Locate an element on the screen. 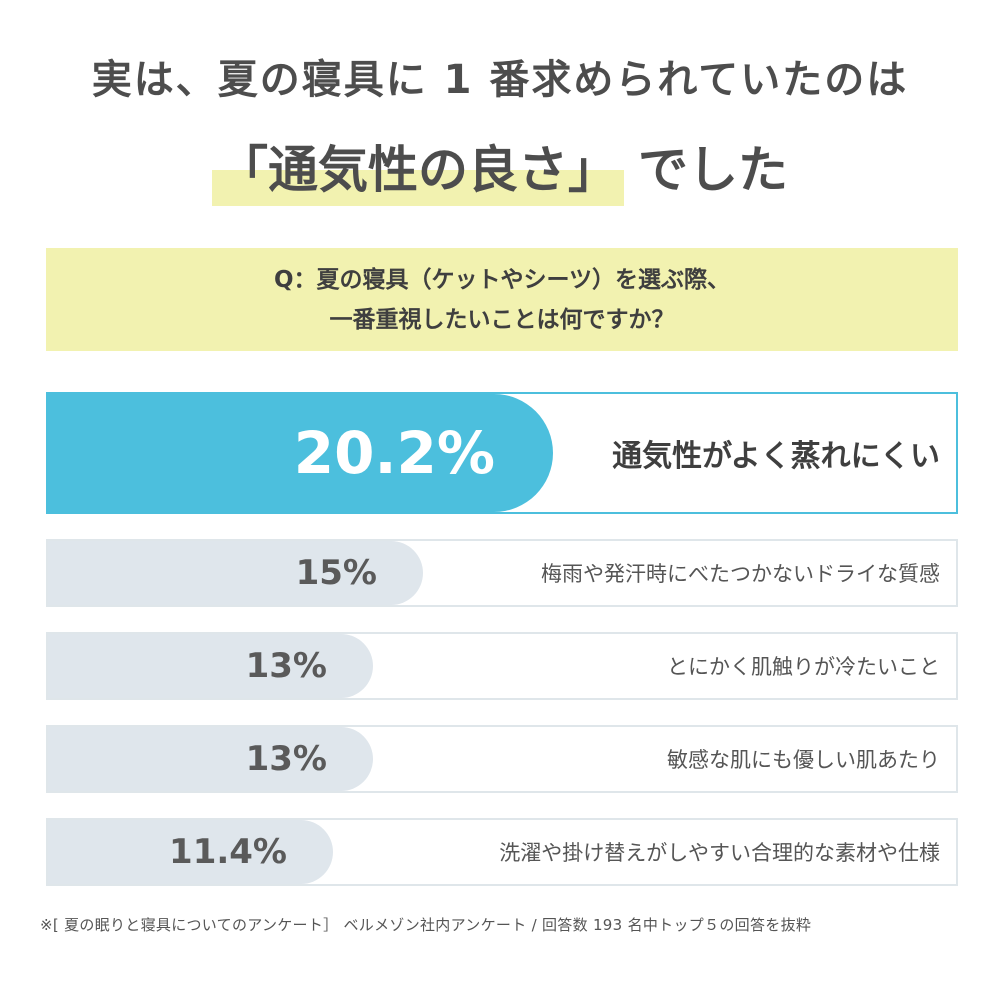  top-answer-row: 20.2% 通気性がよく蒸れにくい is located at coordinates (502, 453).